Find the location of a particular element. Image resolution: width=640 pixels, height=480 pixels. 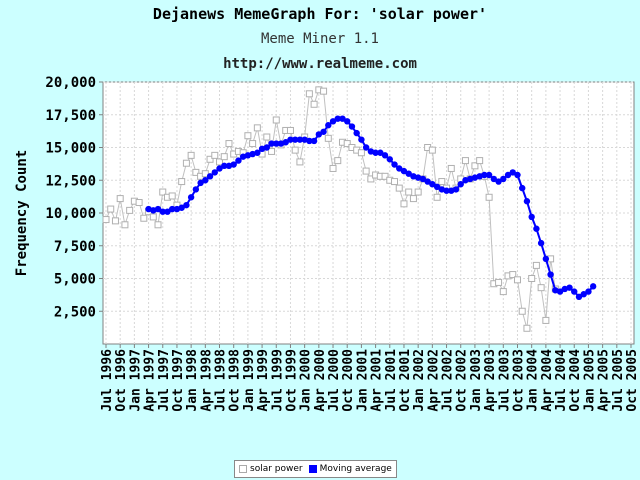

x-tick-label: Oct 1997 is located at coordinates (178, 380).